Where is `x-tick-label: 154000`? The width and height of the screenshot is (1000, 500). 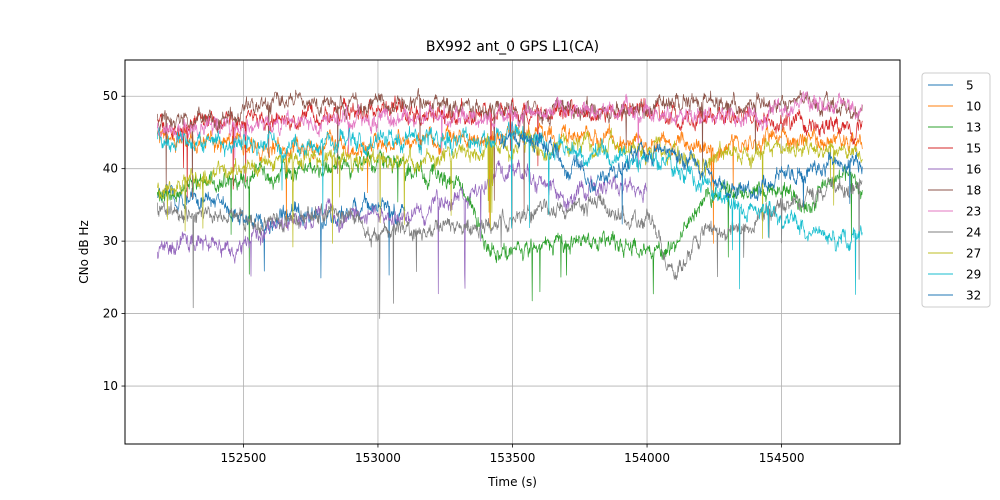
x-tick-label: 154000 is located at coordinates (647, 458).